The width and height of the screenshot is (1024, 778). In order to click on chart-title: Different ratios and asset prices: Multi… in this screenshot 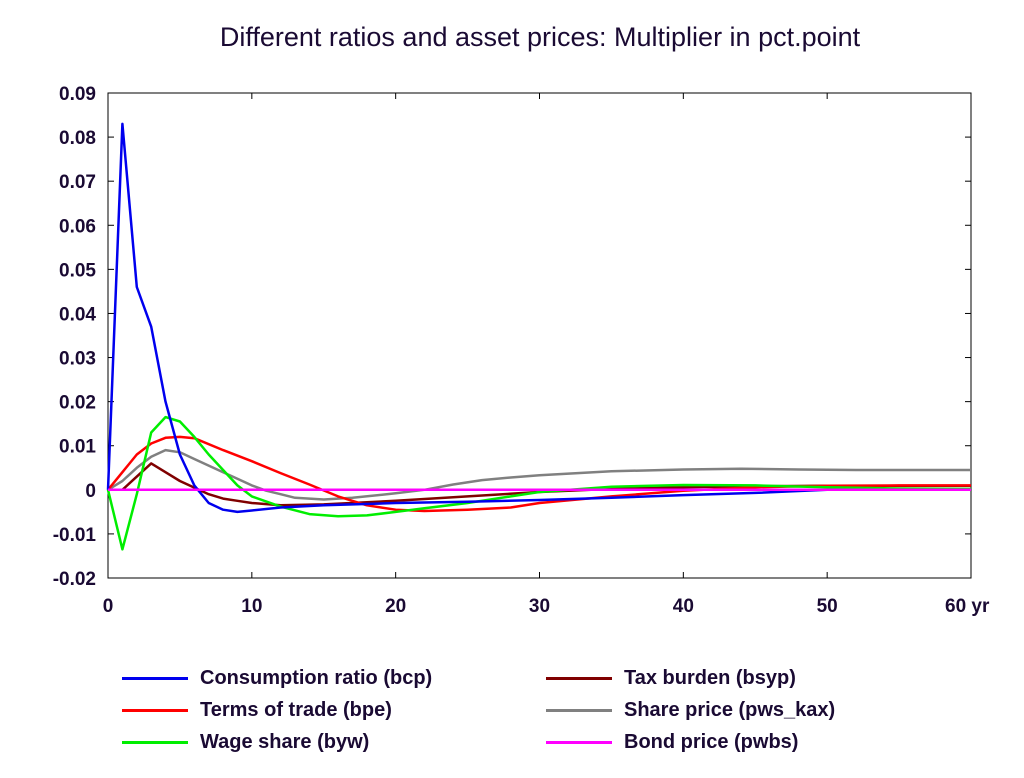, I will do `click(540, 37)`.